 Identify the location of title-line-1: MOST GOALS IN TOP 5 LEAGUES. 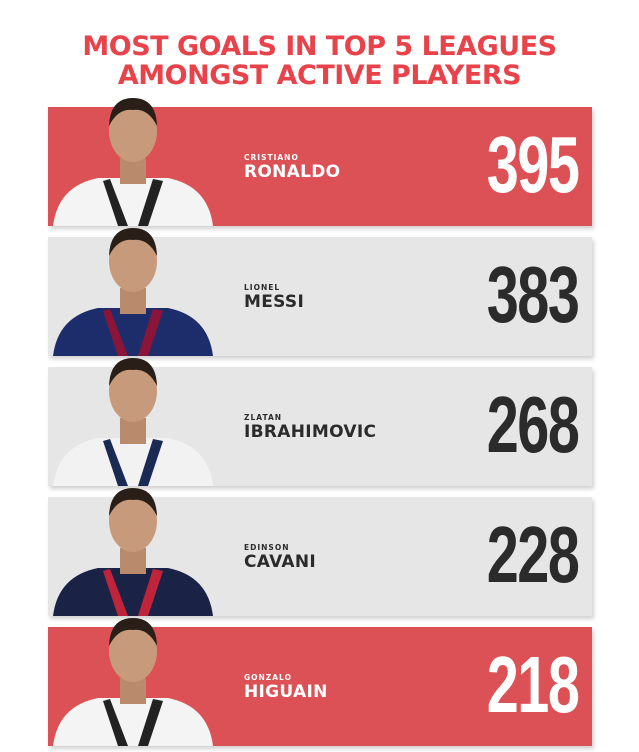
(319, 46).